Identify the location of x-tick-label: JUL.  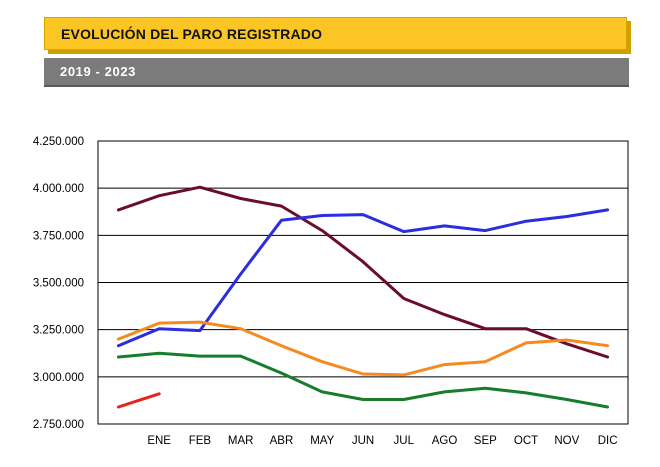
(404, 441).